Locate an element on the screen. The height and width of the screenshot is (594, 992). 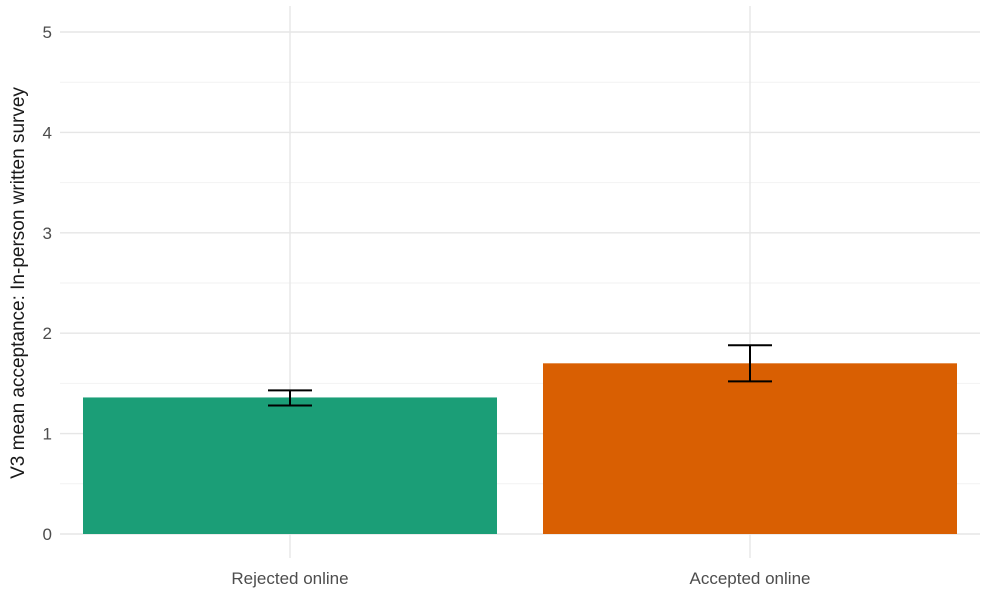
x-axis-ticks: Rejected online Accepted online is located at coordinates (520, 578).